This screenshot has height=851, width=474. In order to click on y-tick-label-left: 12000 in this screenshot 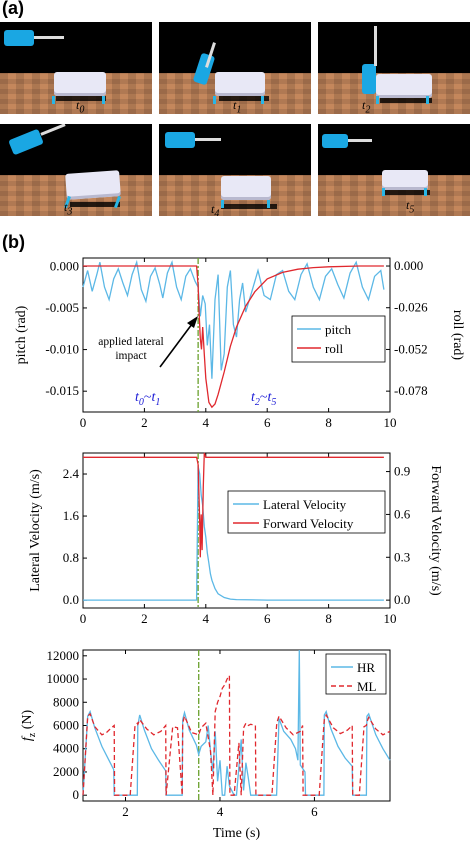, I will do `click(63, 655)`.